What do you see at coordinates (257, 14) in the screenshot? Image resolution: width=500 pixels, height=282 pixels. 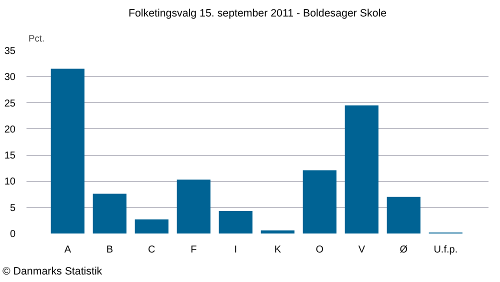 I see `chart-title: Folketingsvalg 15. september 2011 - Boldesager Skole` at bounding box center [257, 14].